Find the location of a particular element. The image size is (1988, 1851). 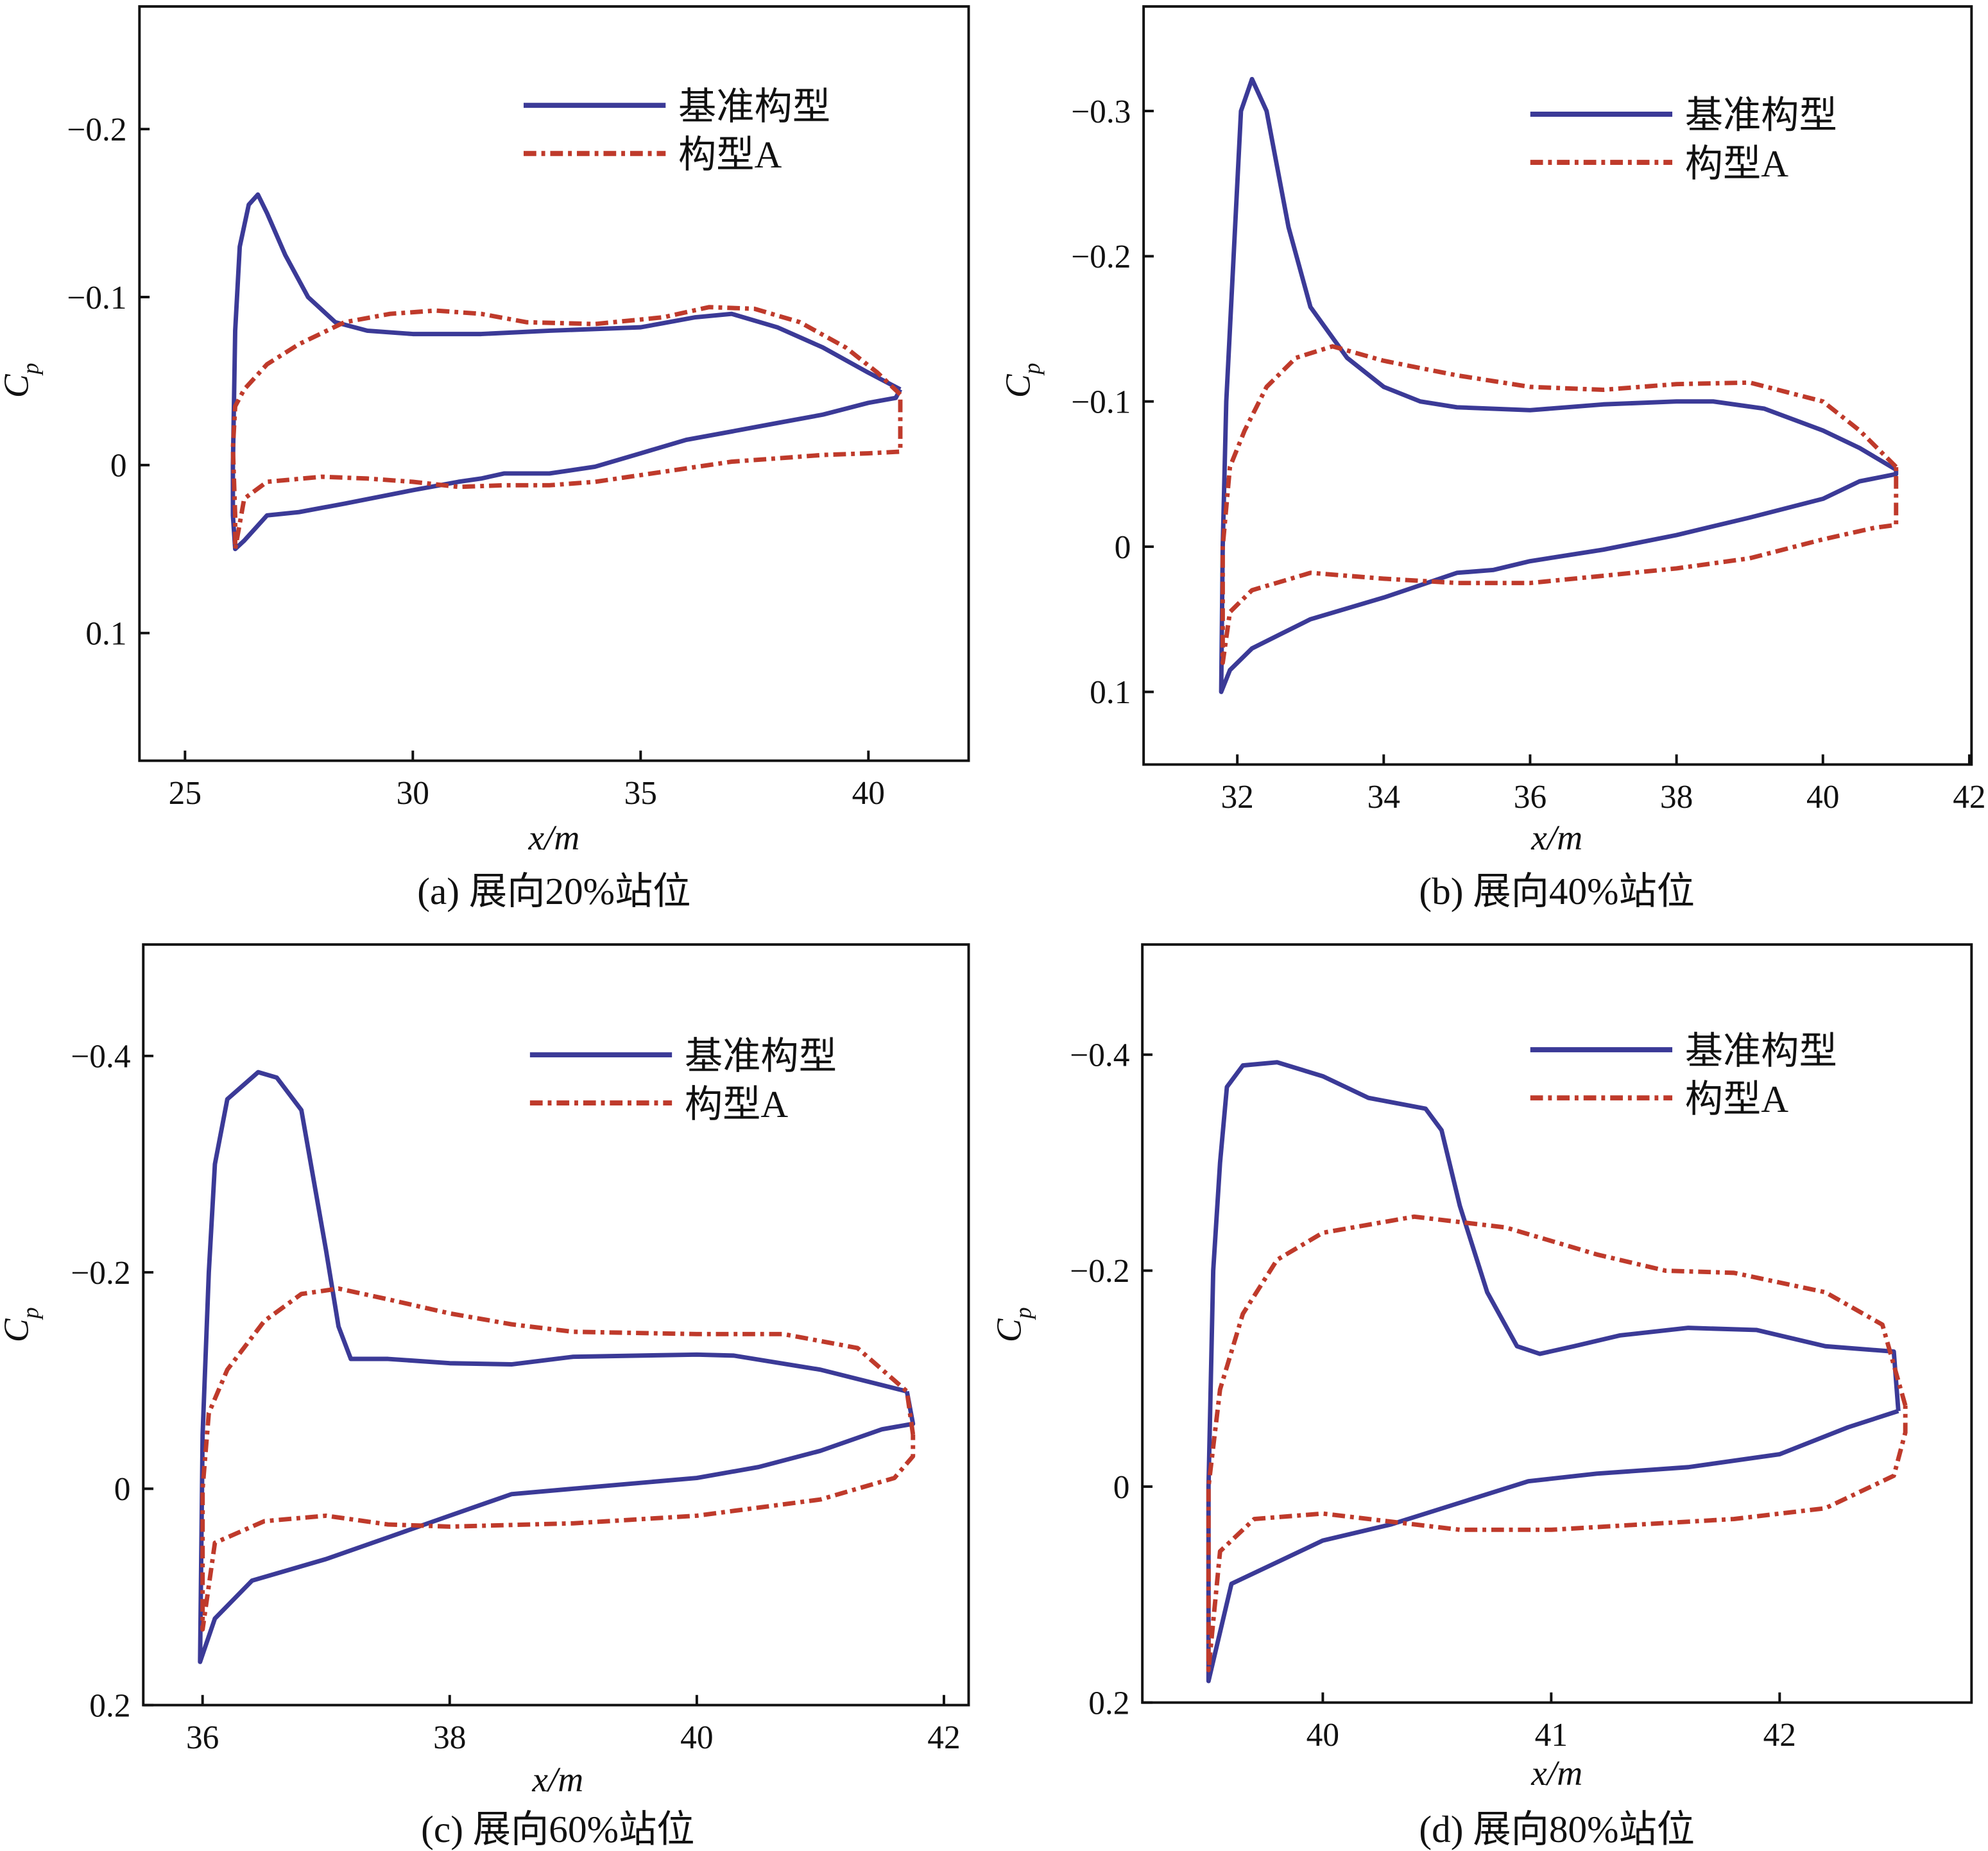

x-tick-label: 34 is located at coordinates (1383, 797).